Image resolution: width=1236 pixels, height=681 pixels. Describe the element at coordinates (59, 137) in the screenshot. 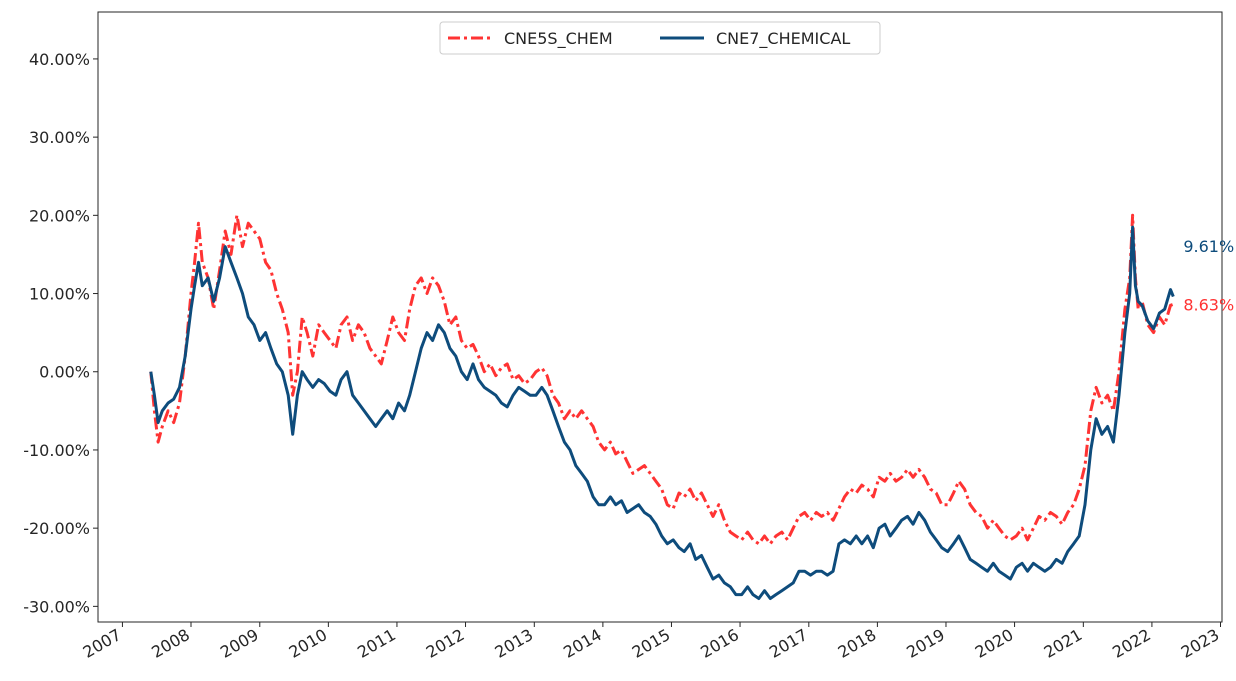

I see `y-tick-label: 30.00%` at that location.